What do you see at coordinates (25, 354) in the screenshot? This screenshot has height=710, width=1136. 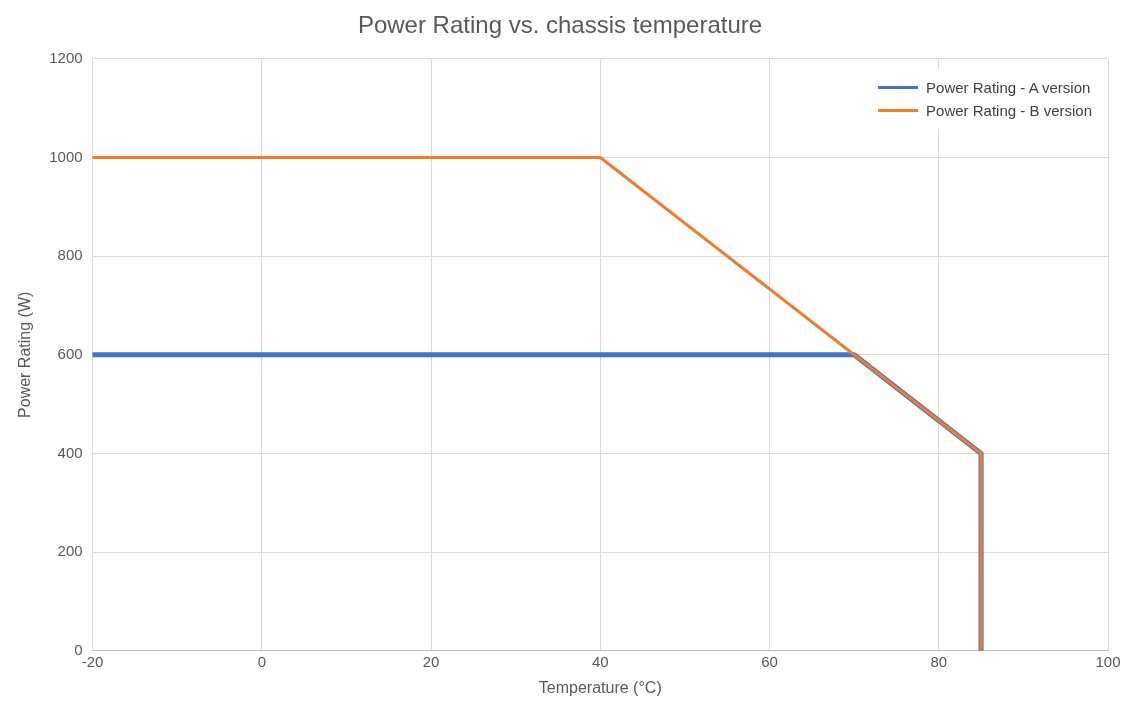 I see `y-axis-title: Power Rating (W)` at bounding box center [25, 354].